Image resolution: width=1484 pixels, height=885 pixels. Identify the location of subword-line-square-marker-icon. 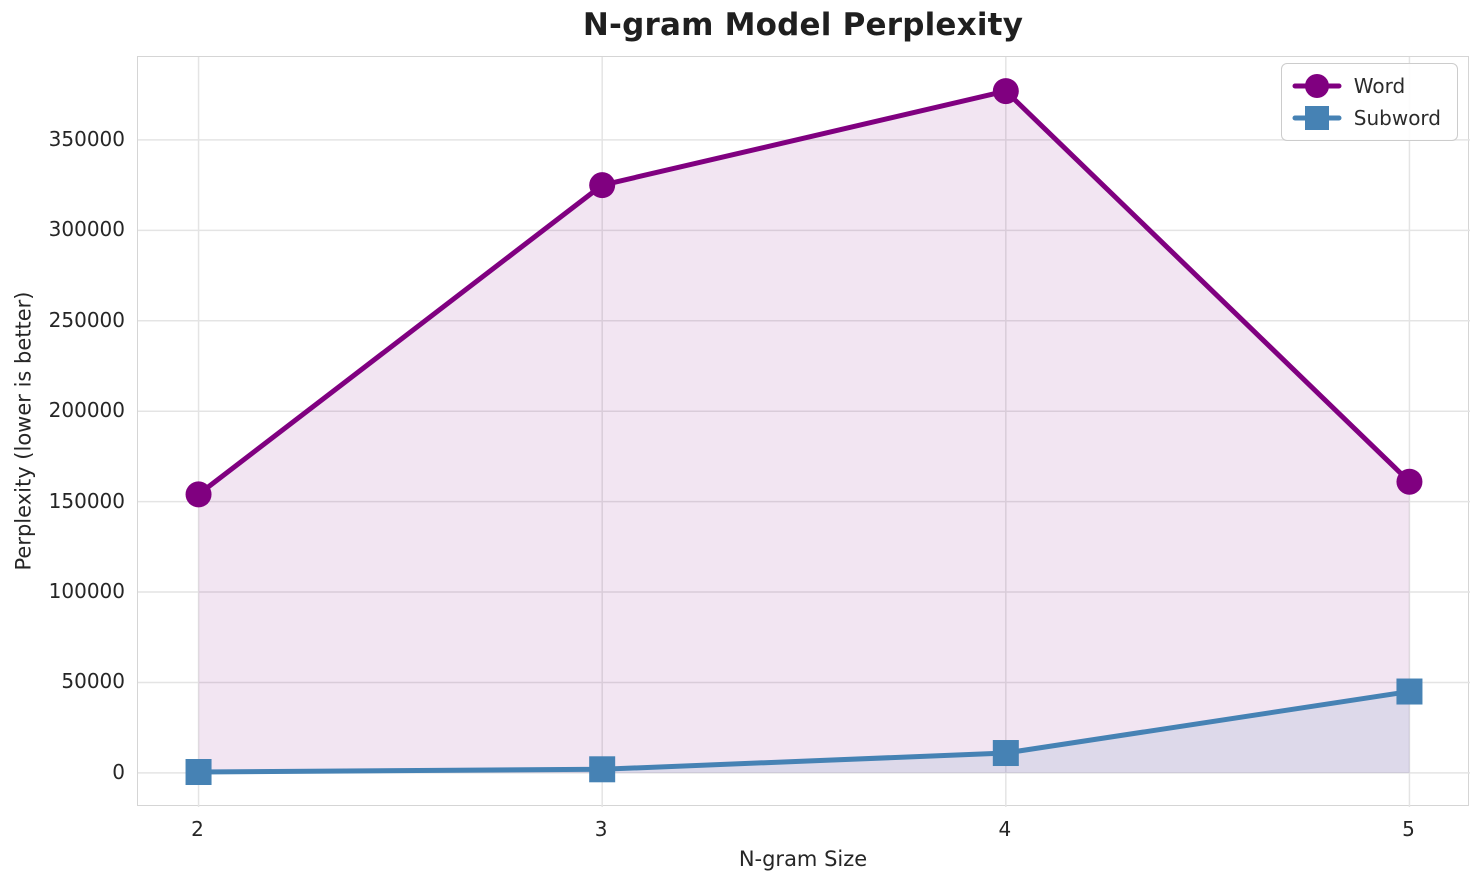
(1317, 118).